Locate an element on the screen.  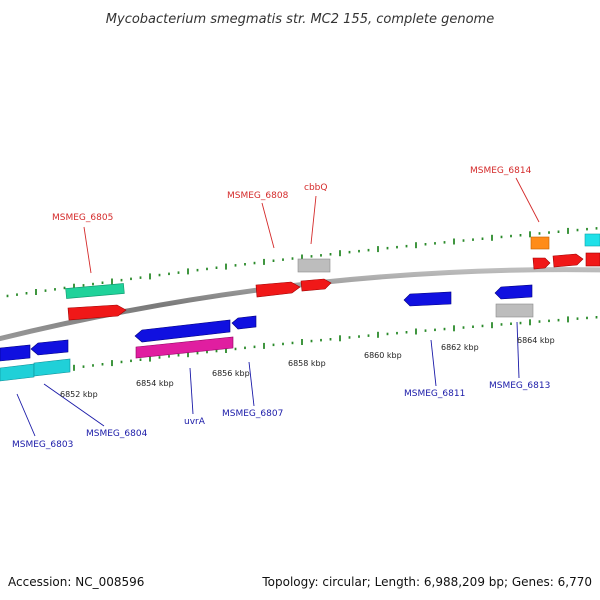
gene-label: MSMEG_6803 is located at coordinates (42, 445).